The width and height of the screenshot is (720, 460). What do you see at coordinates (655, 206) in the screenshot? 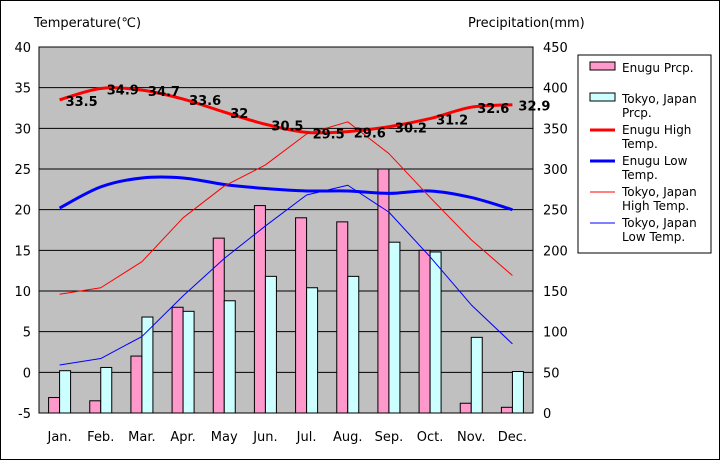
I see `legend-label: High Temp.` at bounding box center [655, 206].